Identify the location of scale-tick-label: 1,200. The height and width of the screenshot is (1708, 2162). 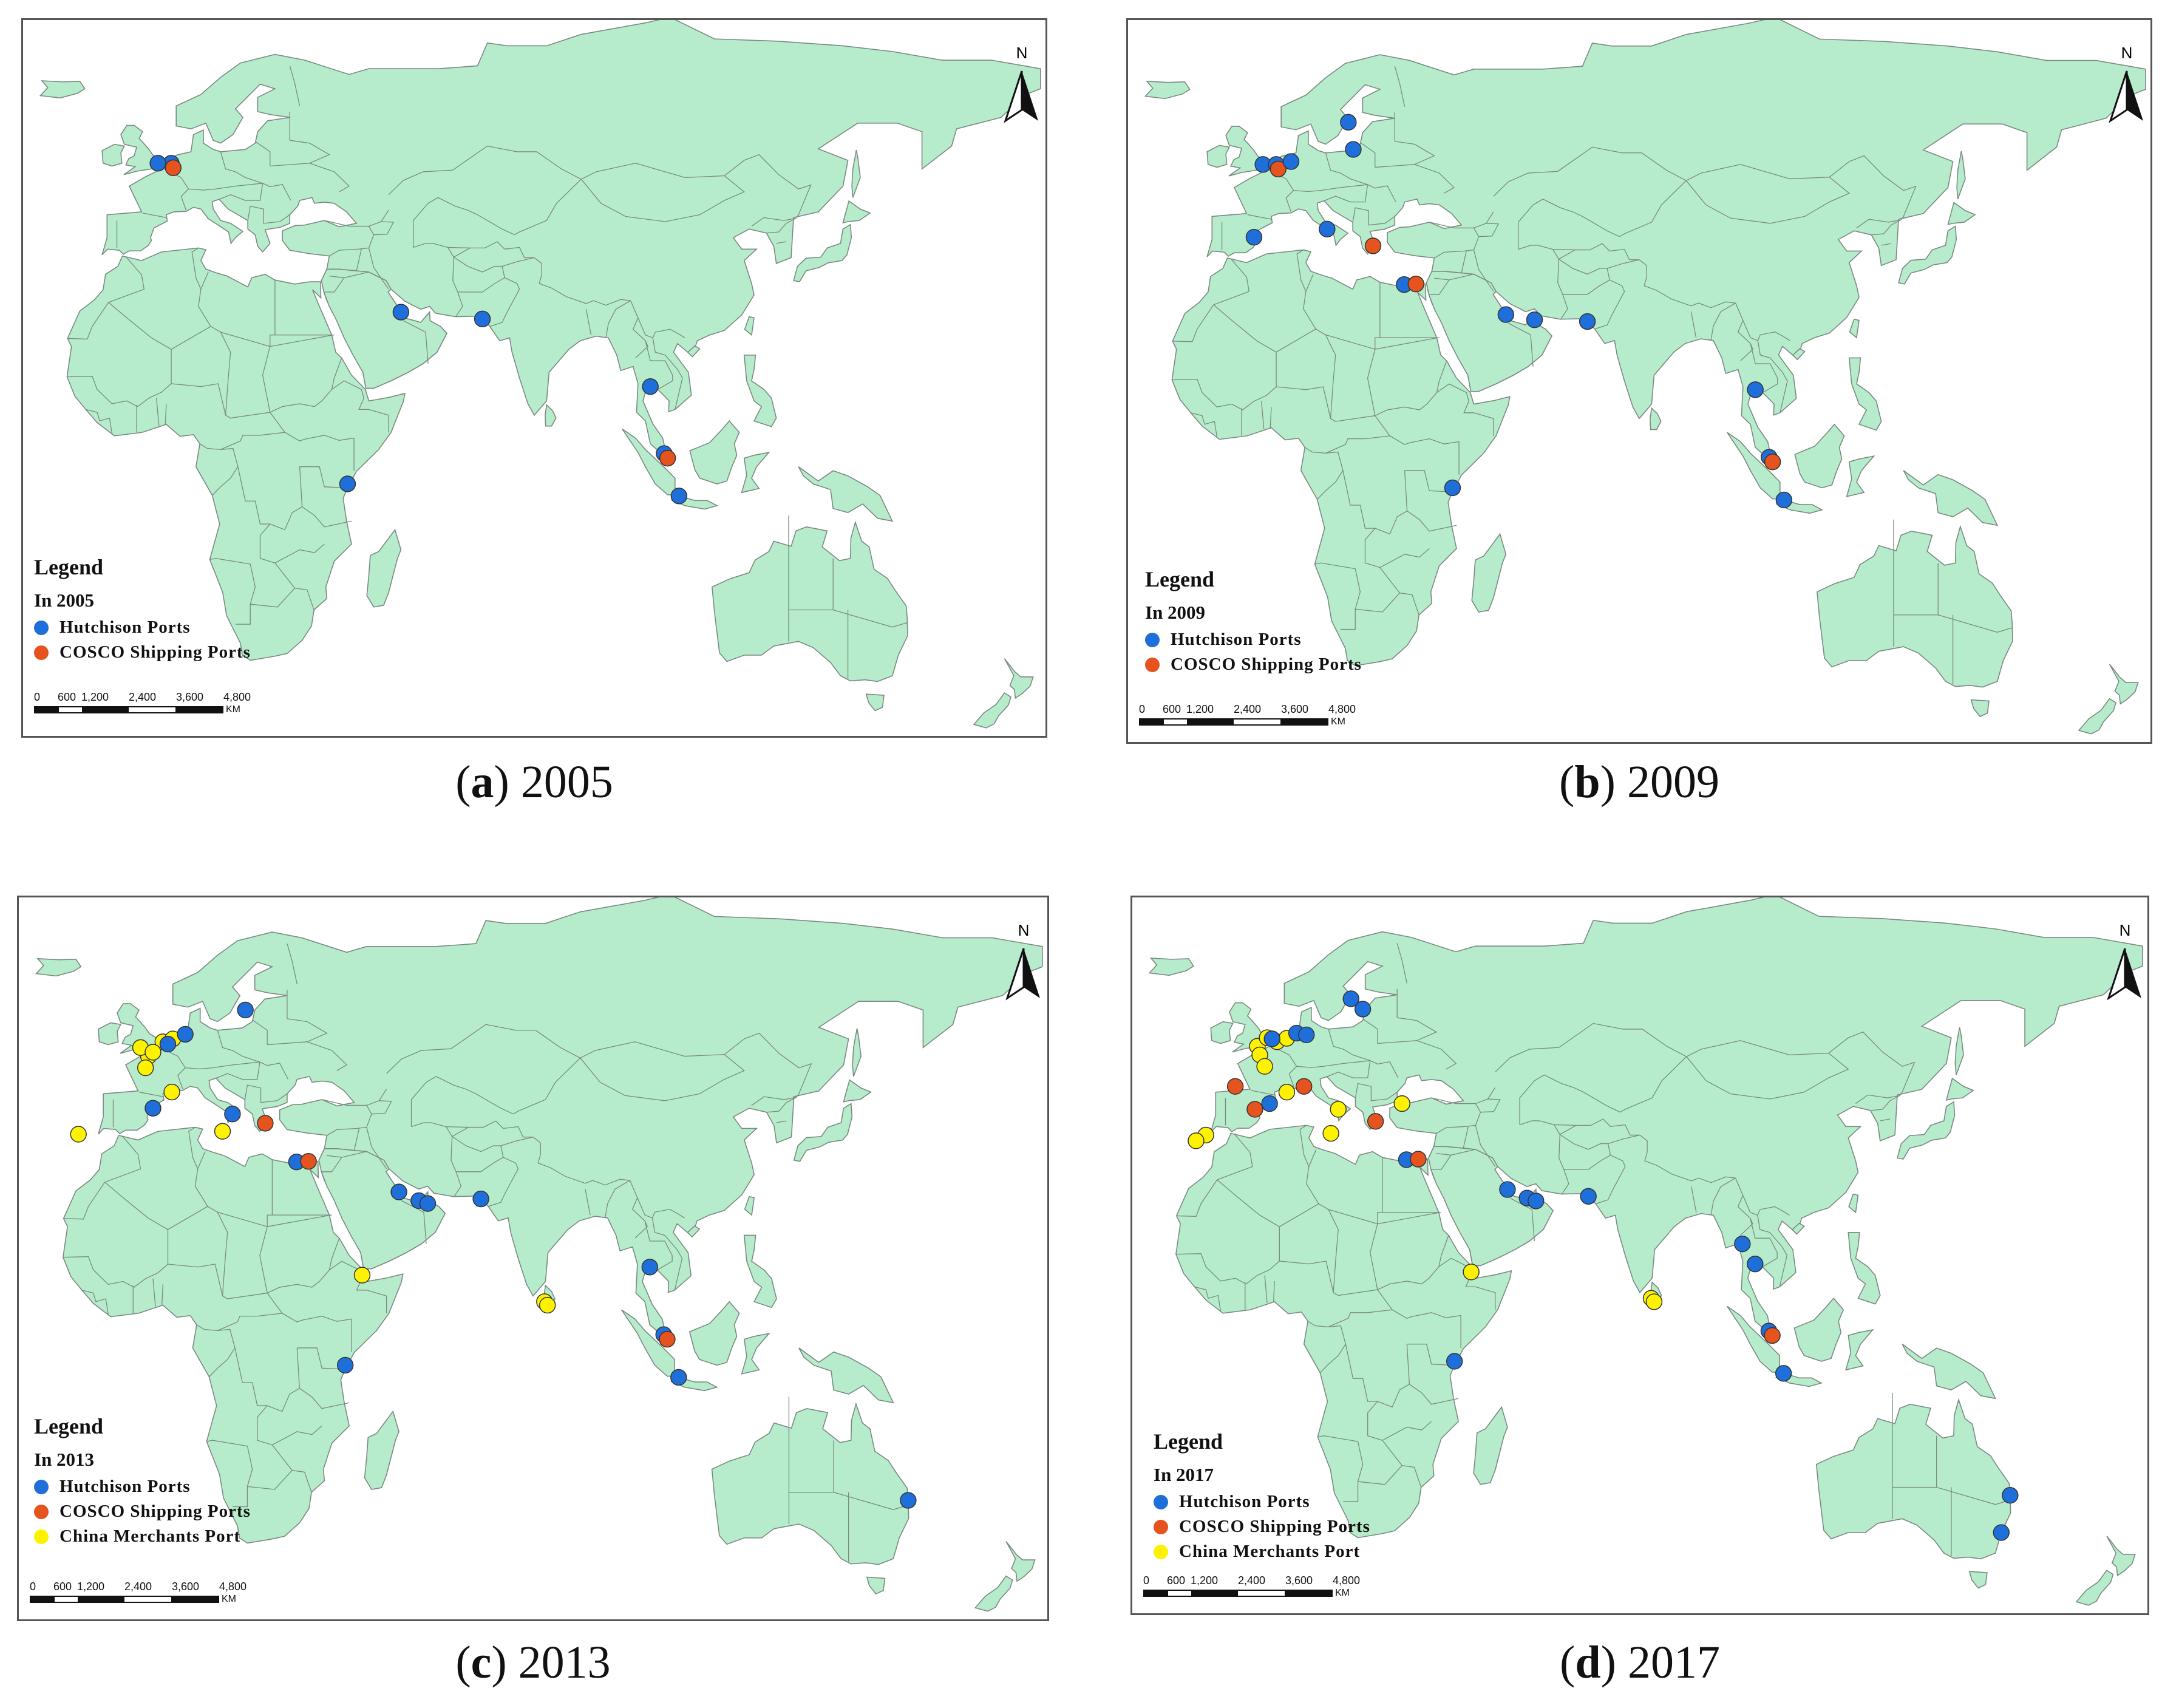
(1200, 709).